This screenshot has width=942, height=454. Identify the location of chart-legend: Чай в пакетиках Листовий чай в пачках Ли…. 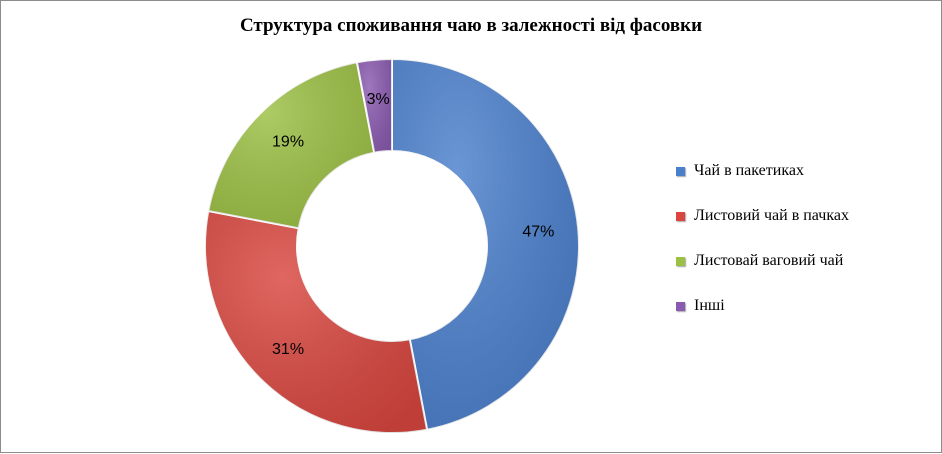
(762, 249).